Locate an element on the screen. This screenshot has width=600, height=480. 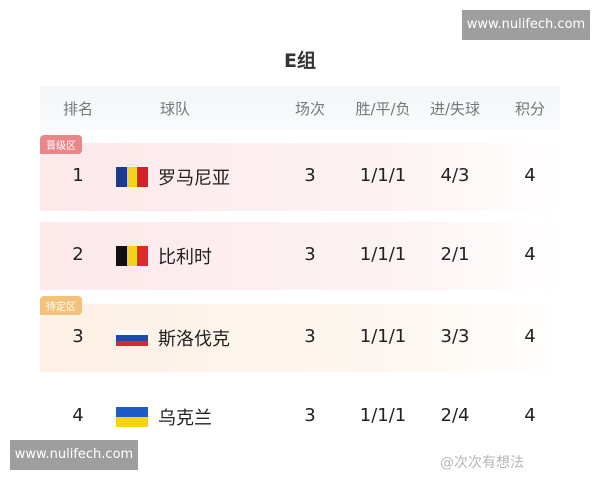
team-name: 乌克兰 is located at coordinates (185, 418).